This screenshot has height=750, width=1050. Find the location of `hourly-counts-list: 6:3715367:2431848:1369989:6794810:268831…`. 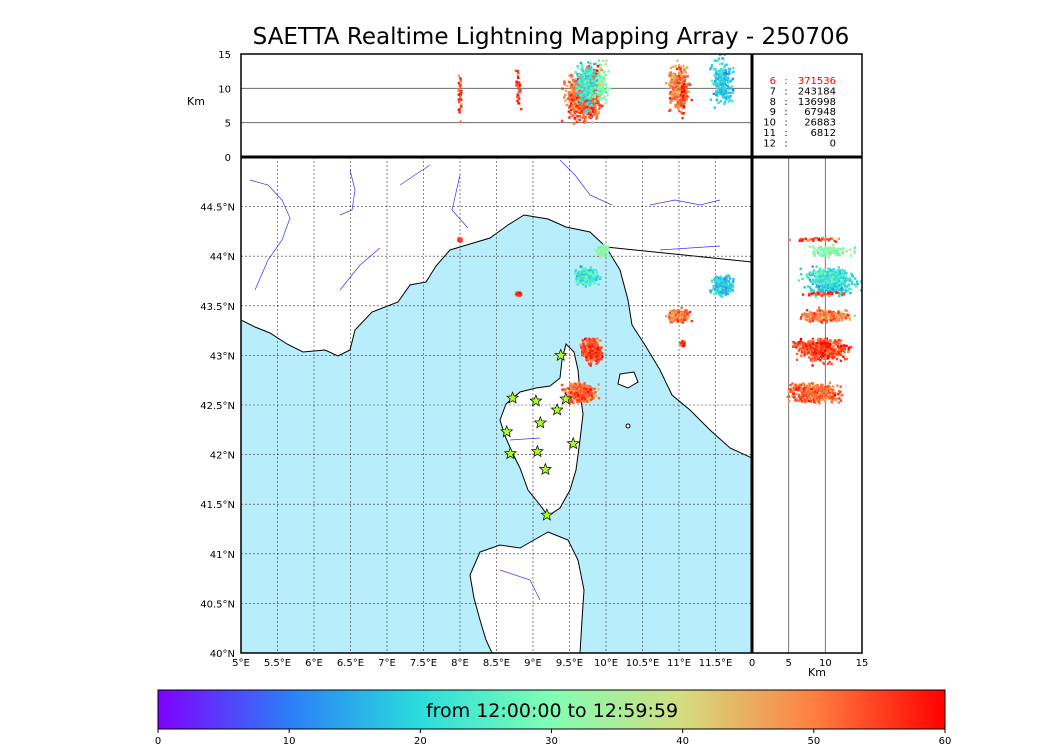

hourly-counts-list: 6:3715367:2431848:1369989:6794810:268831… is located at coordinates (799, 112).